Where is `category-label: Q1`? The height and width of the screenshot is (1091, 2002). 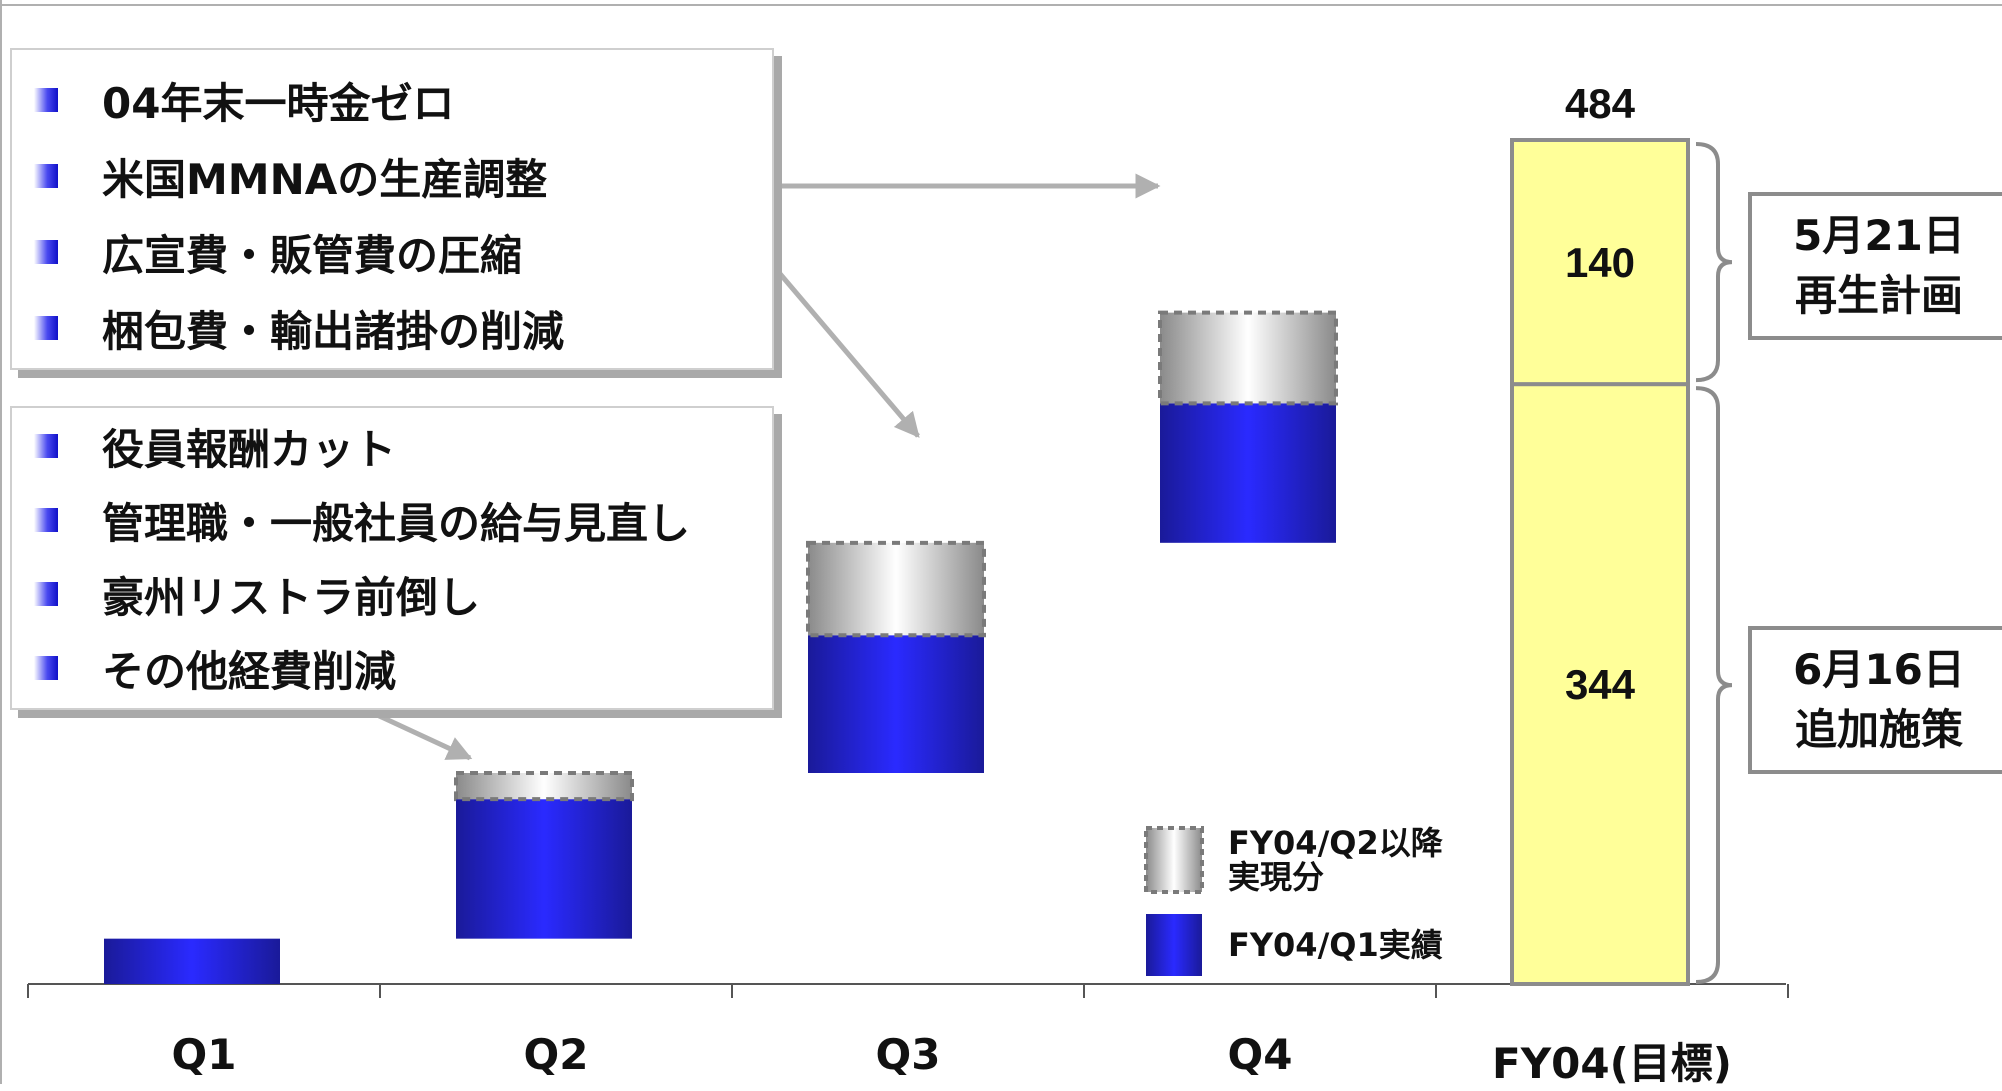 category-label: Q1 is located at coordinates (204, 1054).